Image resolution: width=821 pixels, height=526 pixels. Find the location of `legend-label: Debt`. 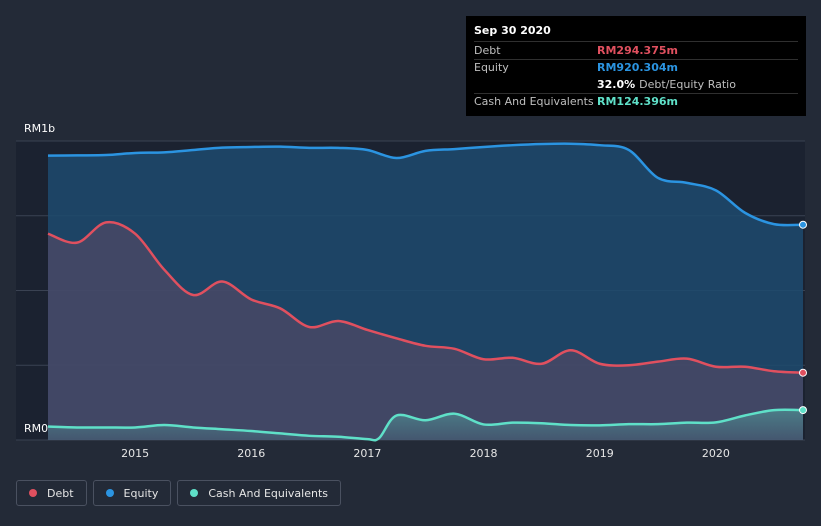

legend-label: Debt is located at coordinates (60, 493).